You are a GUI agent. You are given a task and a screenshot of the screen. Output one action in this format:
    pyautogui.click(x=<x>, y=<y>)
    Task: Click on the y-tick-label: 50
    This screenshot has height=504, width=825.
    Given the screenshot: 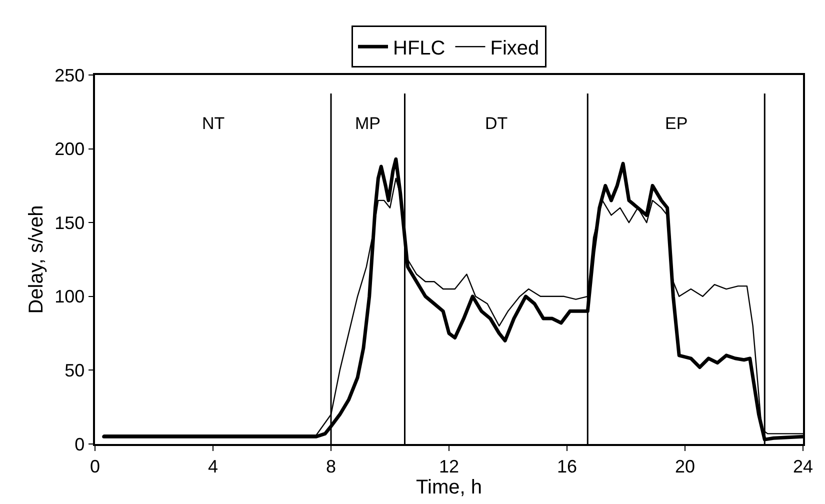 What is the action you would take?
    pyautogui.click(x=74, y=370)
    